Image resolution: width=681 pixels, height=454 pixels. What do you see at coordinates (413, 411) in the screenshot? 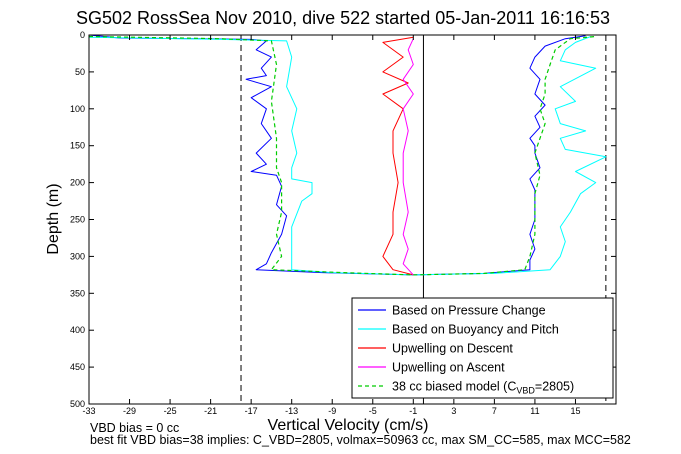
I see `x-tick-label: -1` at bounding box center [413, 411].